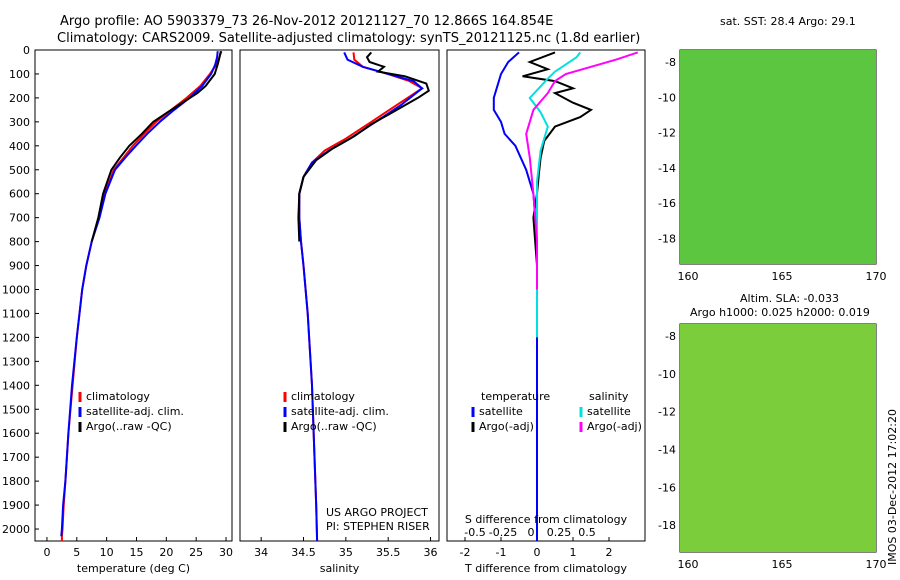 Image resolution: width=900 pixels, height=580 pixels. Describe the element at coordinates (19, 170) in the screenshot. I see `y-tick-label: 500` at that location.